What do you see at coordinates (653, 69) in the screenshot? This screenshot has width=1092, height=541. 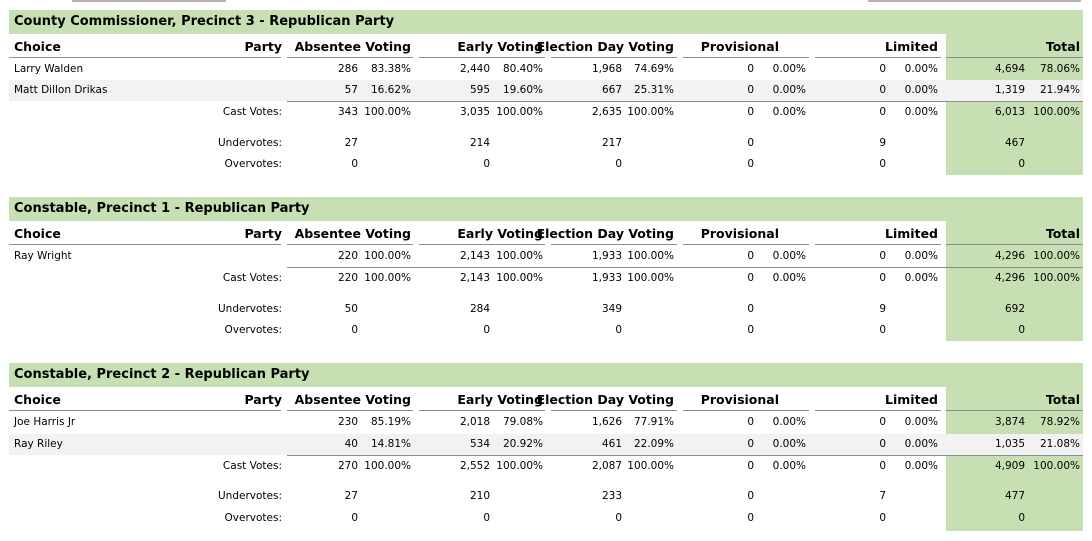 I see `election-day-percent: 74.69%` at bounding box center [653, 69].